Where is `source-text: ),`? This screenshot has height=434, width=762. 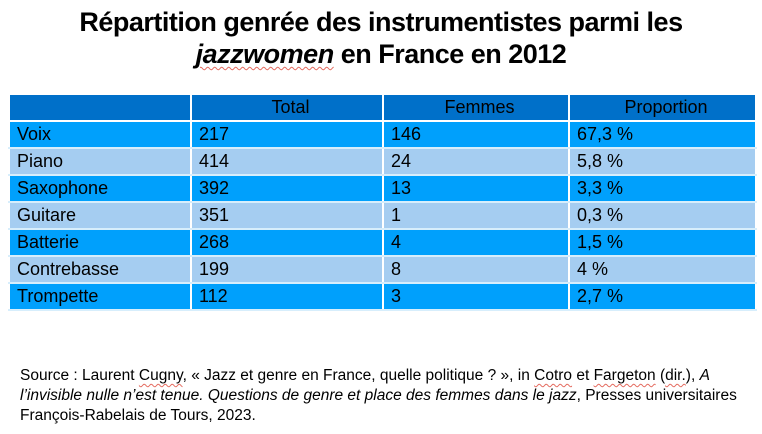 source-text: ), is located at coordinates (692, 375).